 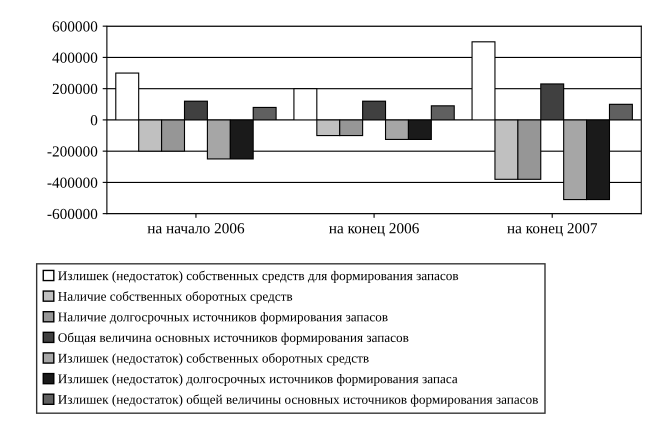 What do you see at coordinates (374, 229) in the screenshot?
I see `x-tick-label: на конец 2006` at bounding box center [374, 229].